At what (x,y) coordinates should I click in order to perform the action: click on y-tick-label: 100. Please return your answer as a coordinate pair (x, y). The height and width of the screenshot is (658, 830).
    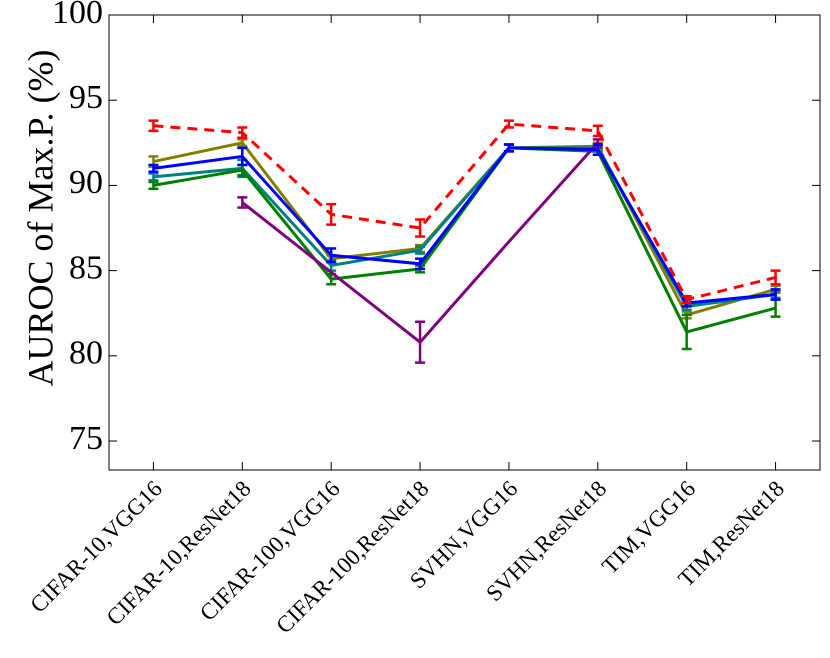
    Looking at the image, I should click on (77, 15).